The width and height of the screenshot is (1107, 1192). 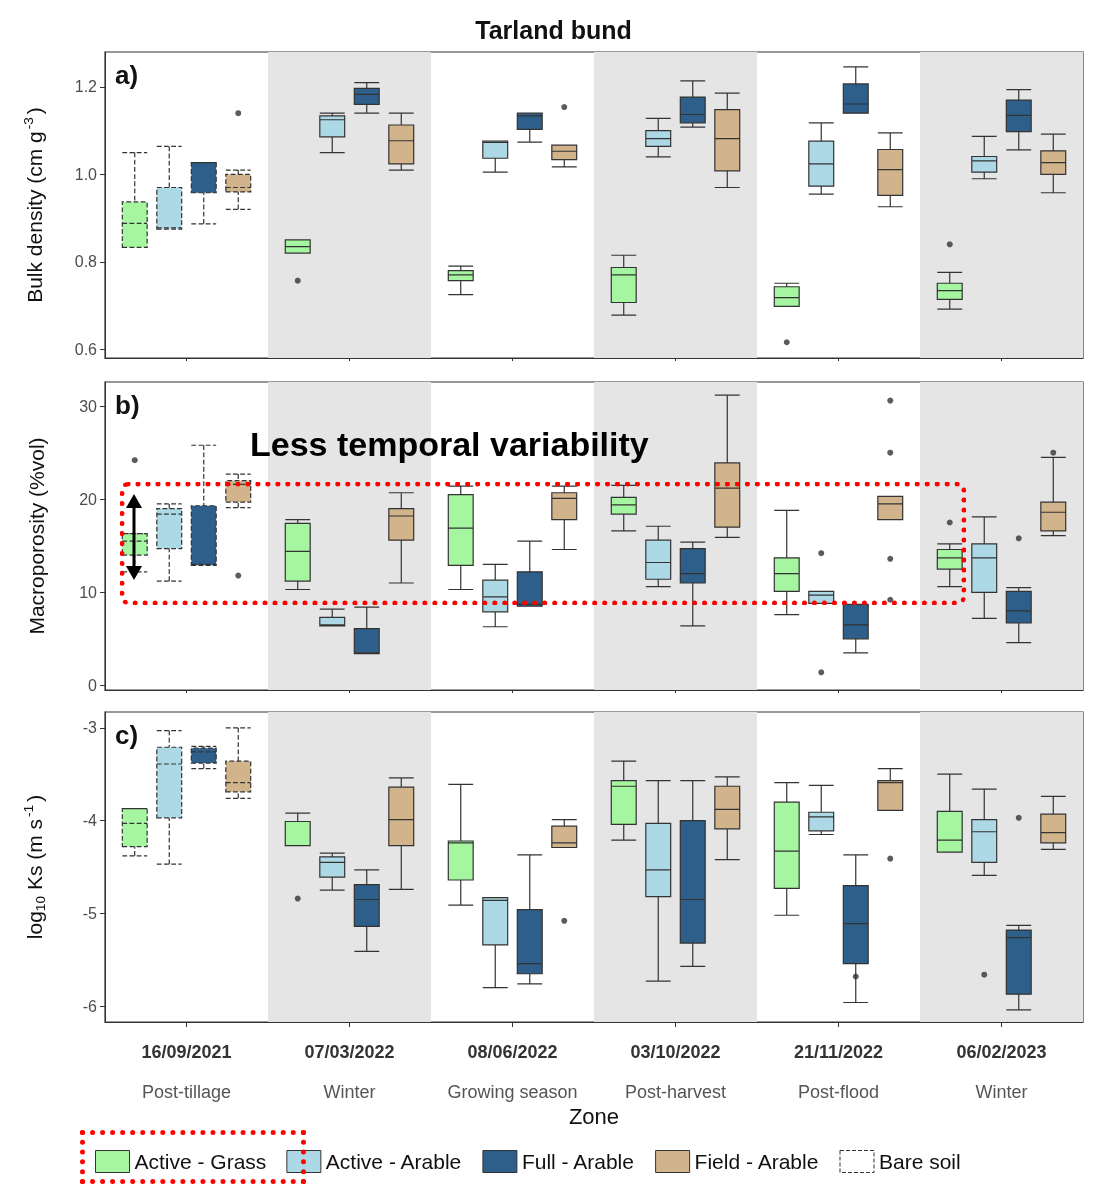 I want to click on legend-label: Full - Arable, so click(x=577, y=1161).